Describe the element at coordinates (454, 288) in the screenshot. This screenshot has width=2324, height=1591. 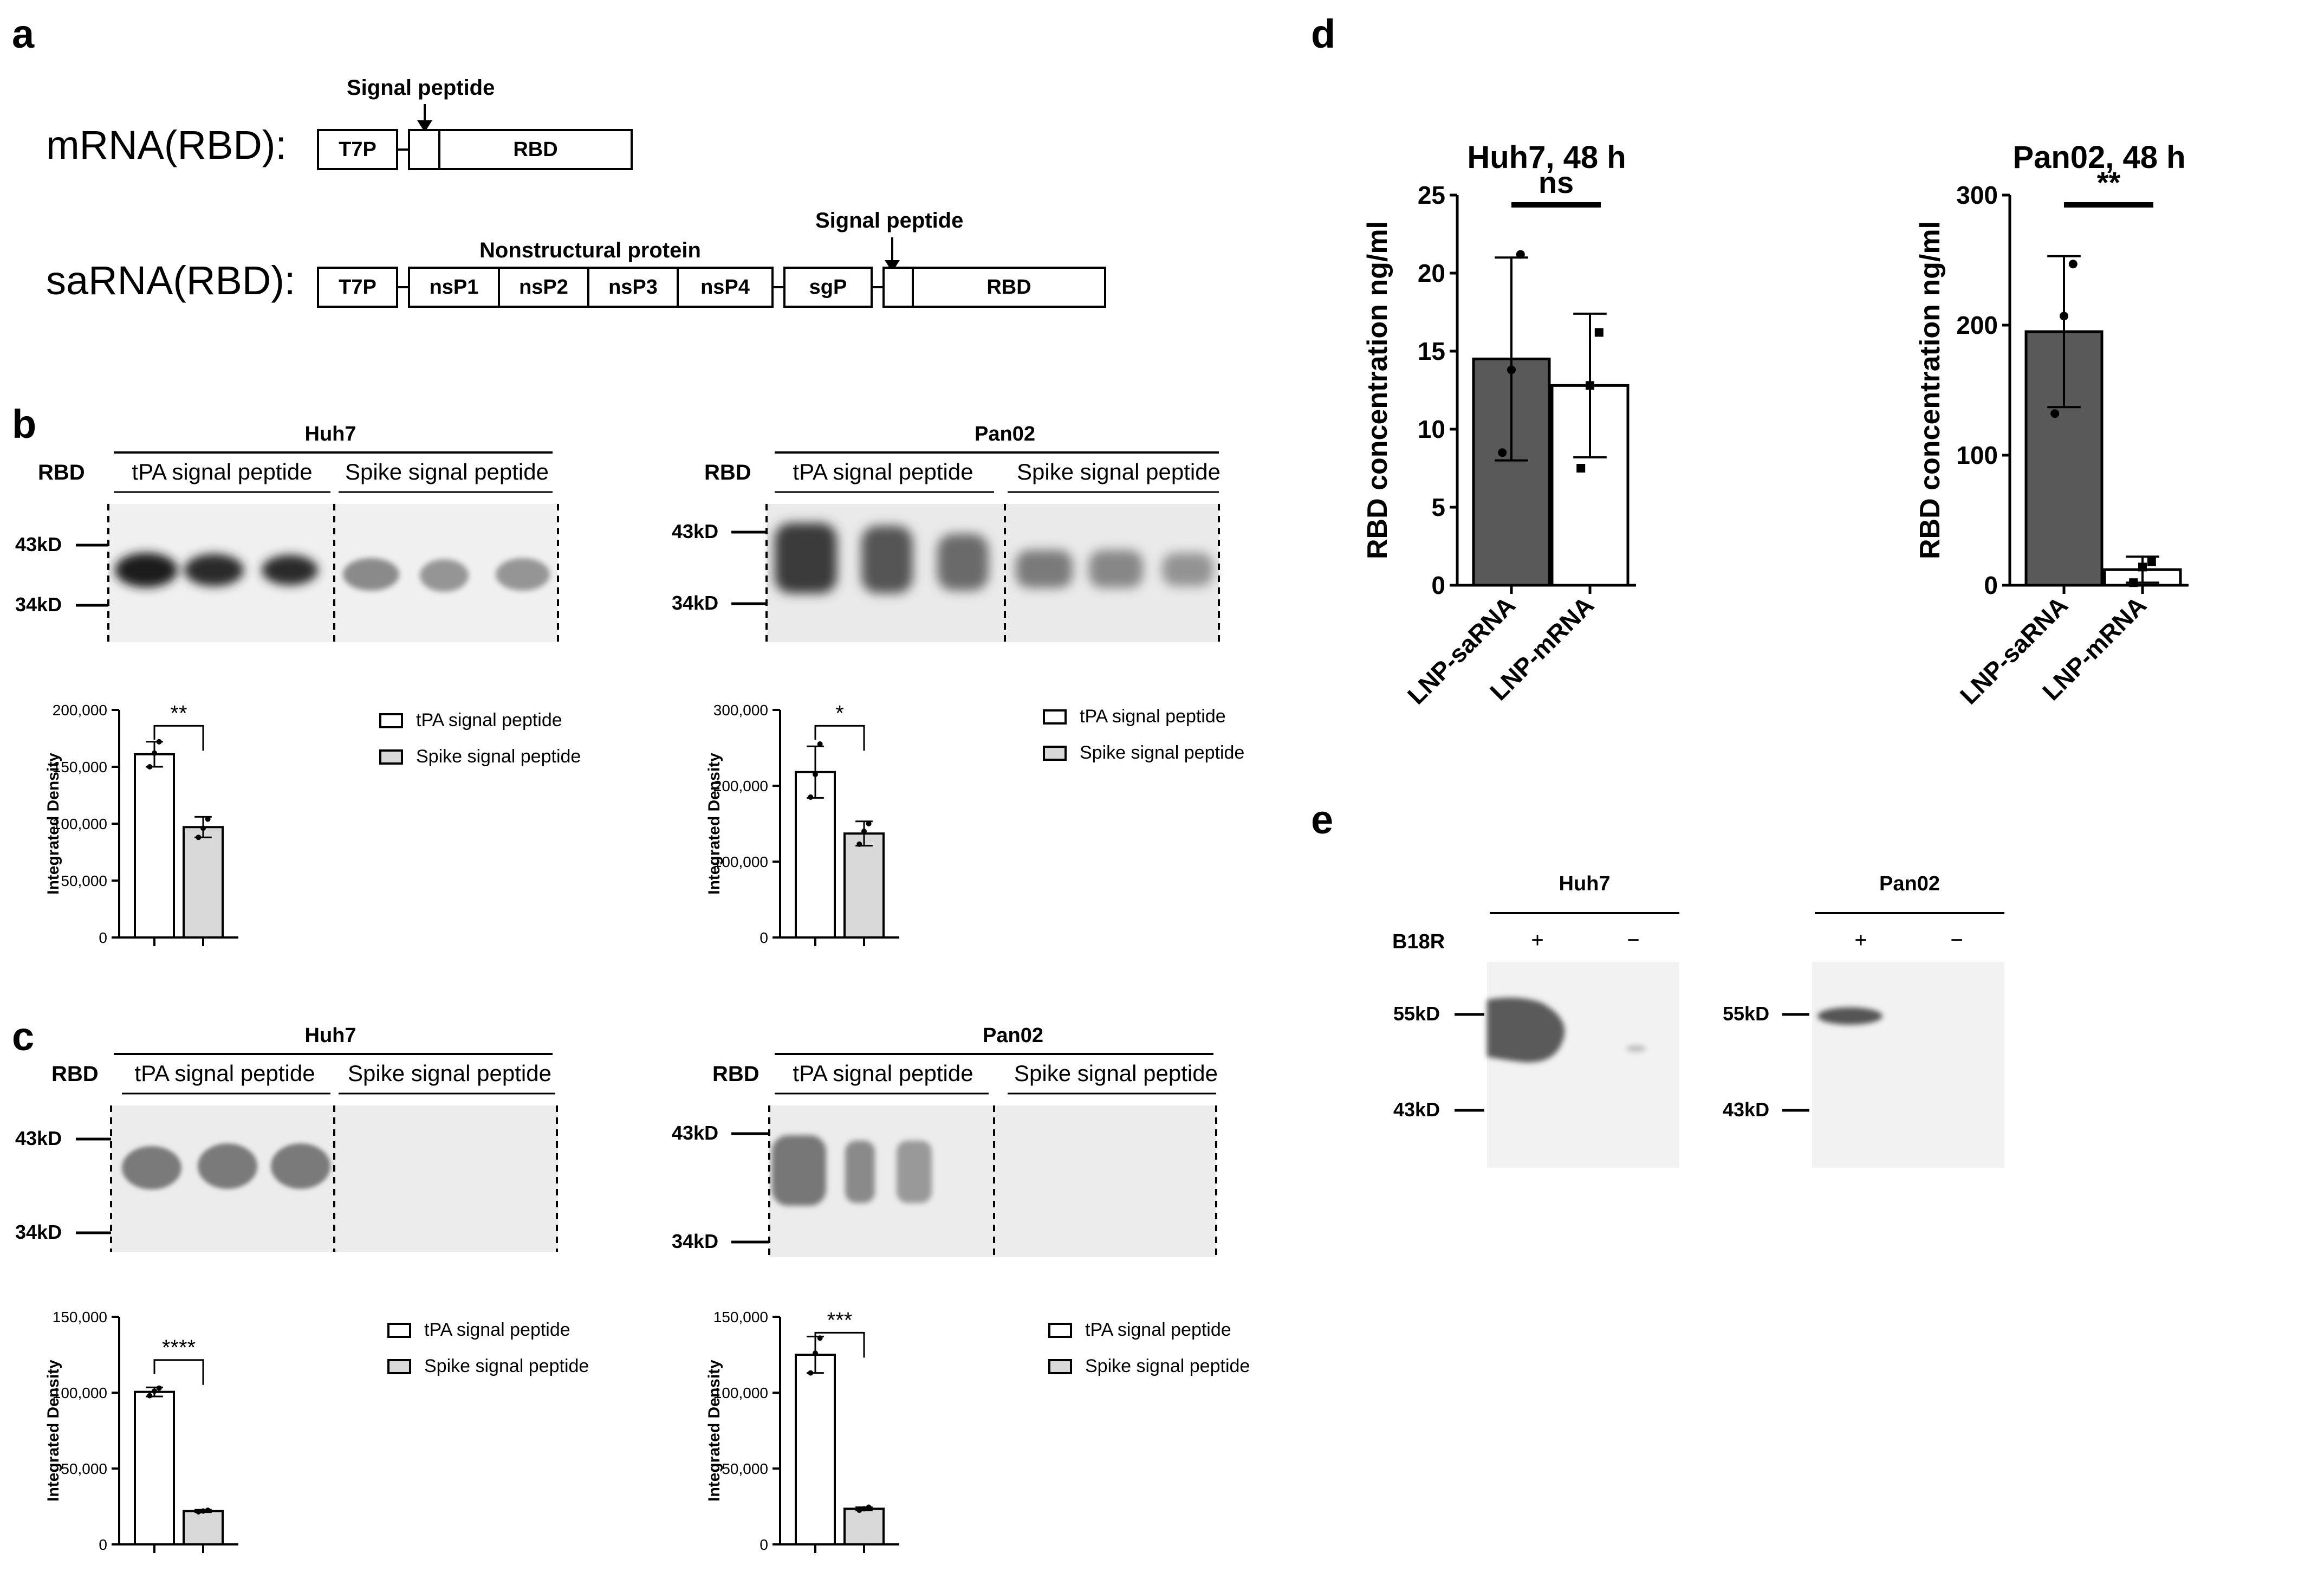
I see `box-nsp1: nsP1` at that location.